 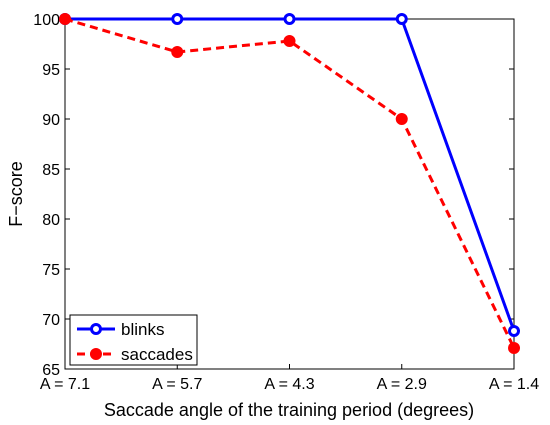 What do you see at coordinates (177, 384) in the screenshot?
I see `x-tick-label: A = 5.7` at bounding box center [177, 384].